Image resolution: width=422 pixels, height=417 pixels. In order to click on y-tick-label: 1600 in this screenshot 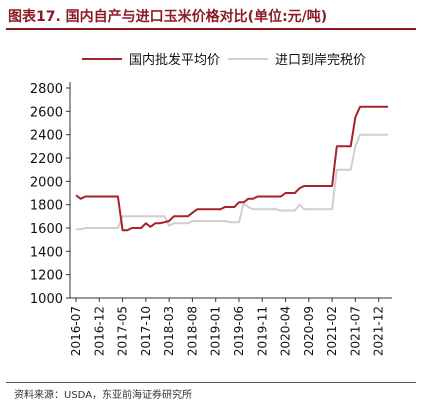, I will do `click(46, 229)`.